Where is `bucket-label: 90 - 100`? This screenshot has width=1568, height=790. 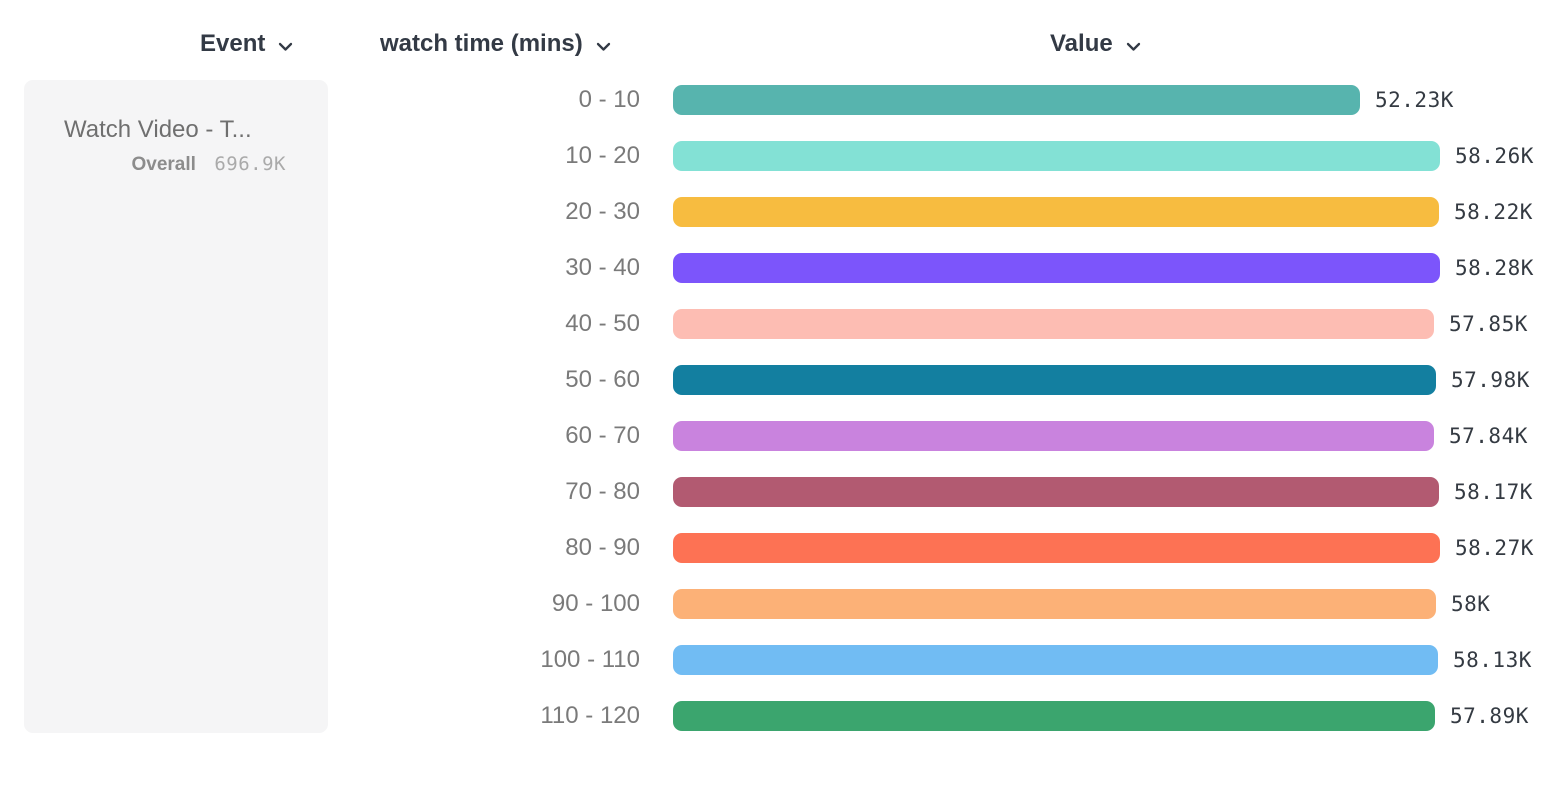 bucket-label: 90 - 100 is located at coordinates (595, 603).